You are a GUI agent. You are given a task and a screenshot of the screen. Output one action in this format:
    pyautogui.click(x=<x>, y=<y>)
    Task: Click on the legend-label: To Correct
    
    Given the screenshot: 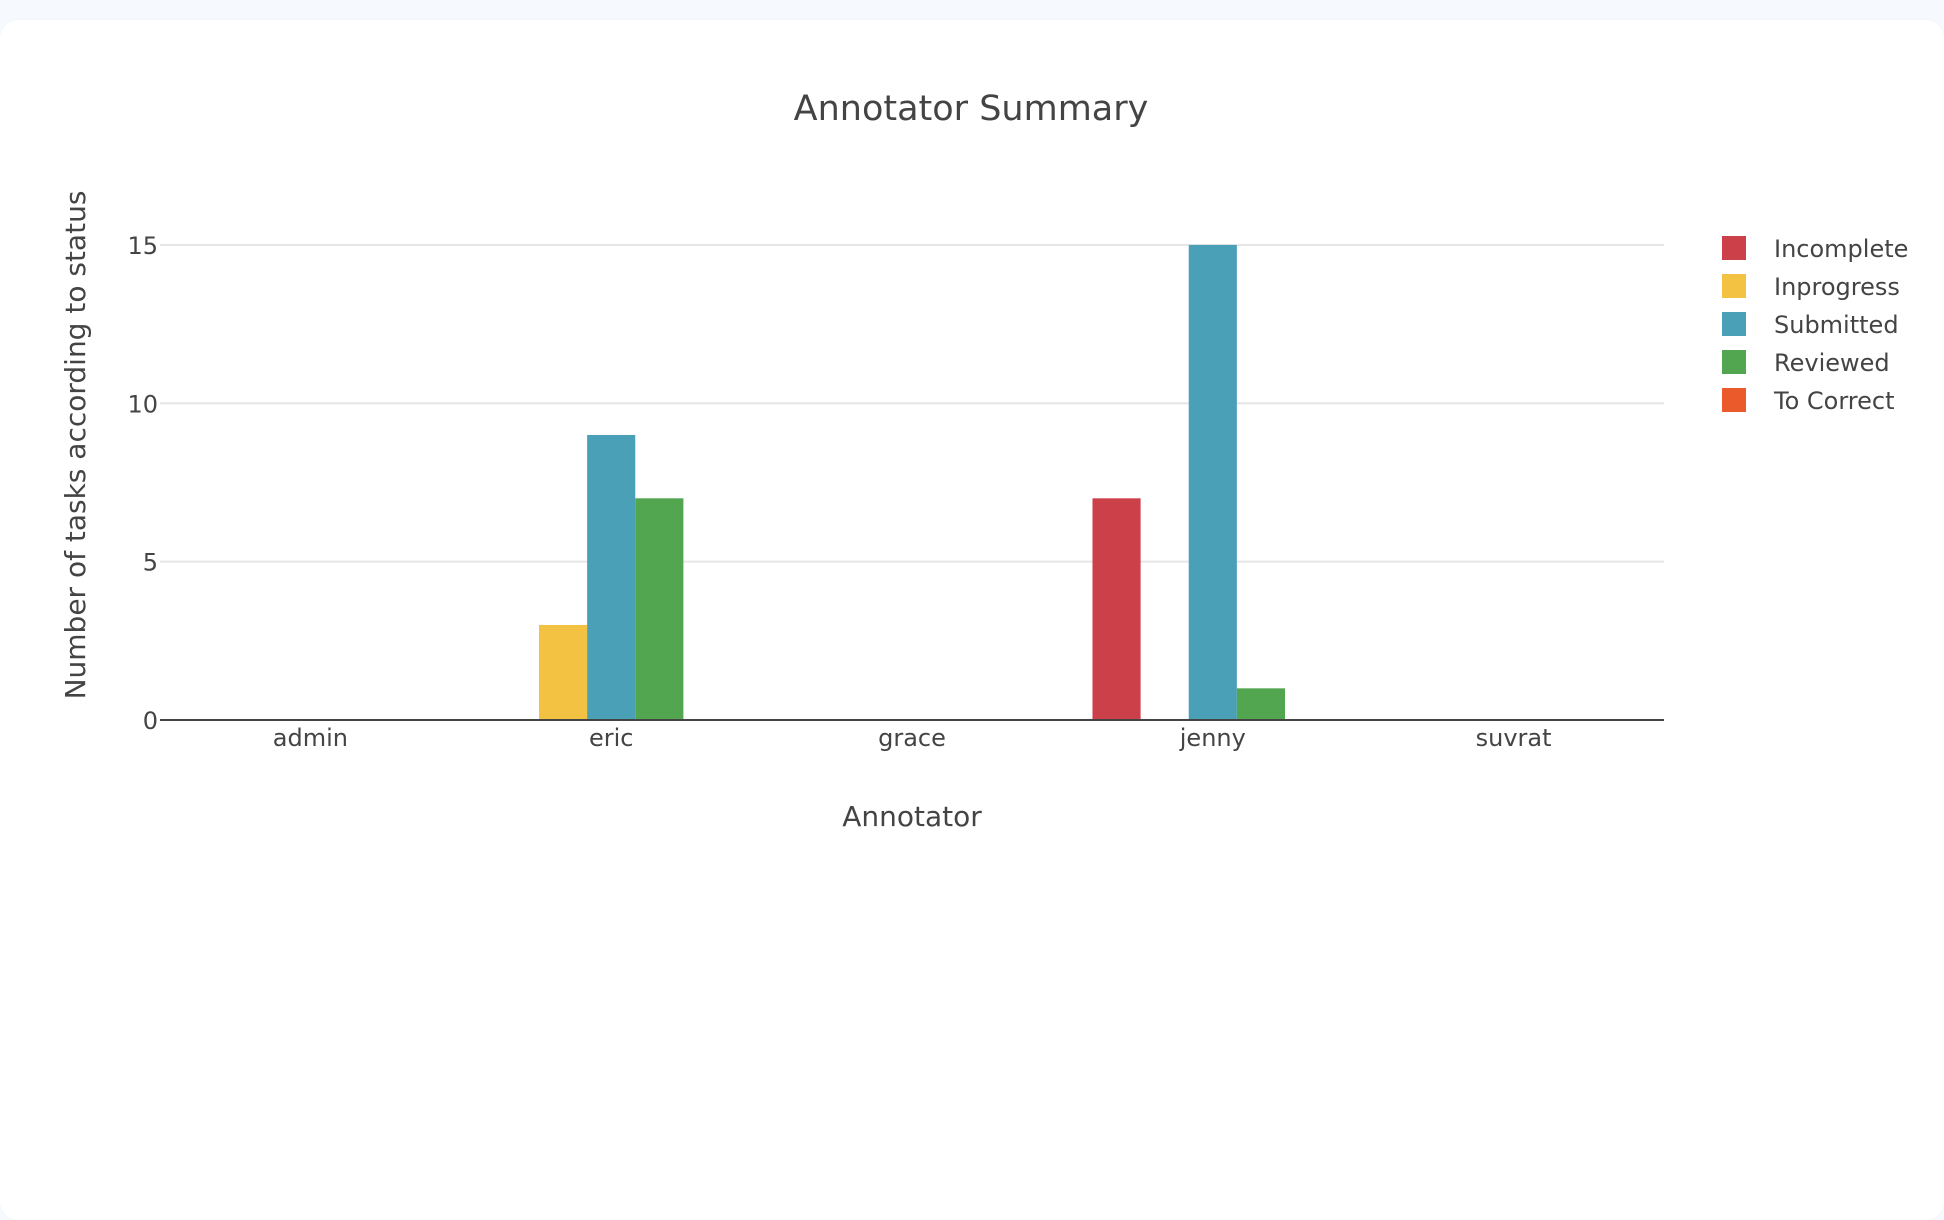 What is the action you would take?
    pyautogui.click(x=1834, y=401)
    